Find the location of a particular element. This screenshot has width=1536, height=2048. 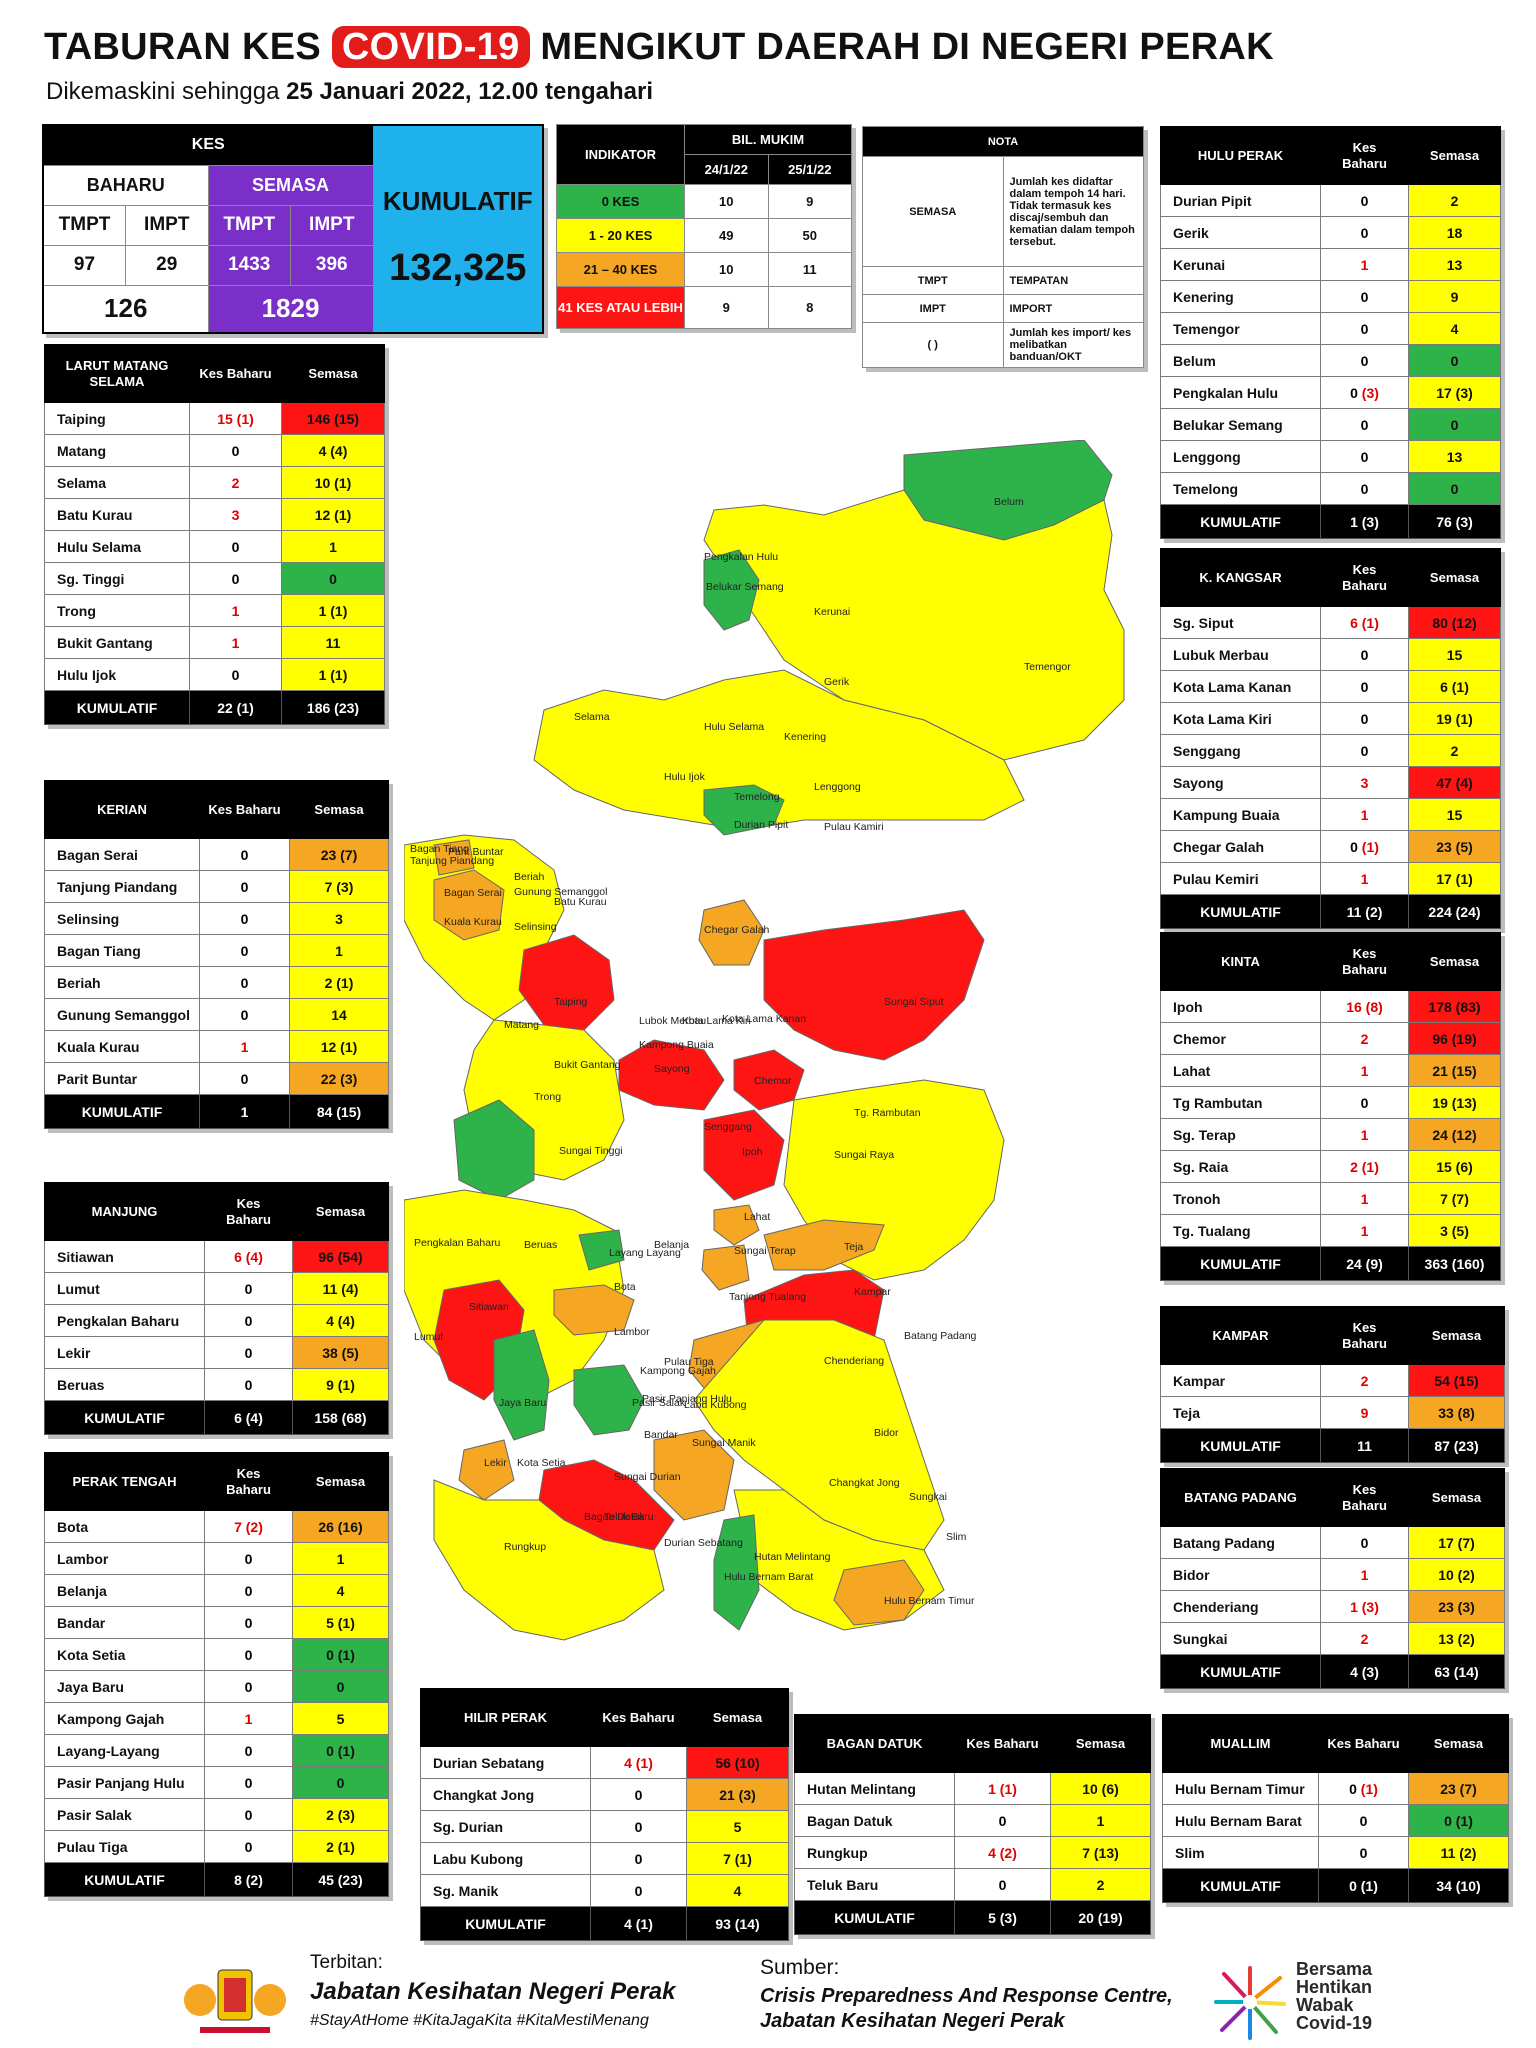

map-region-hulu-bernam-barat is located at coordinates (736, 1572).